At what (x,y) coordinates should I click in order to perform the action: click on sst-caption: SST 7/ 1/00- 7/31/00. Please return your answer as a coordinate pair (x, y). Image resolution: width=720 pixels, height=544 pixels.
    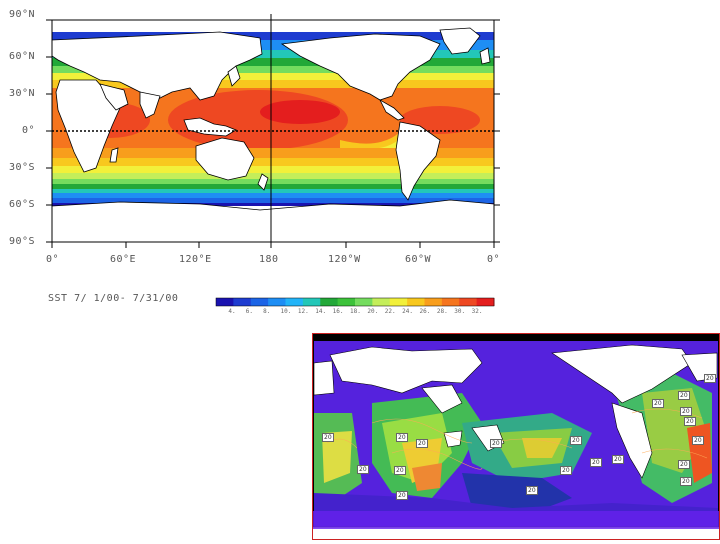
    Looking at the image, I should click on (113, 298).